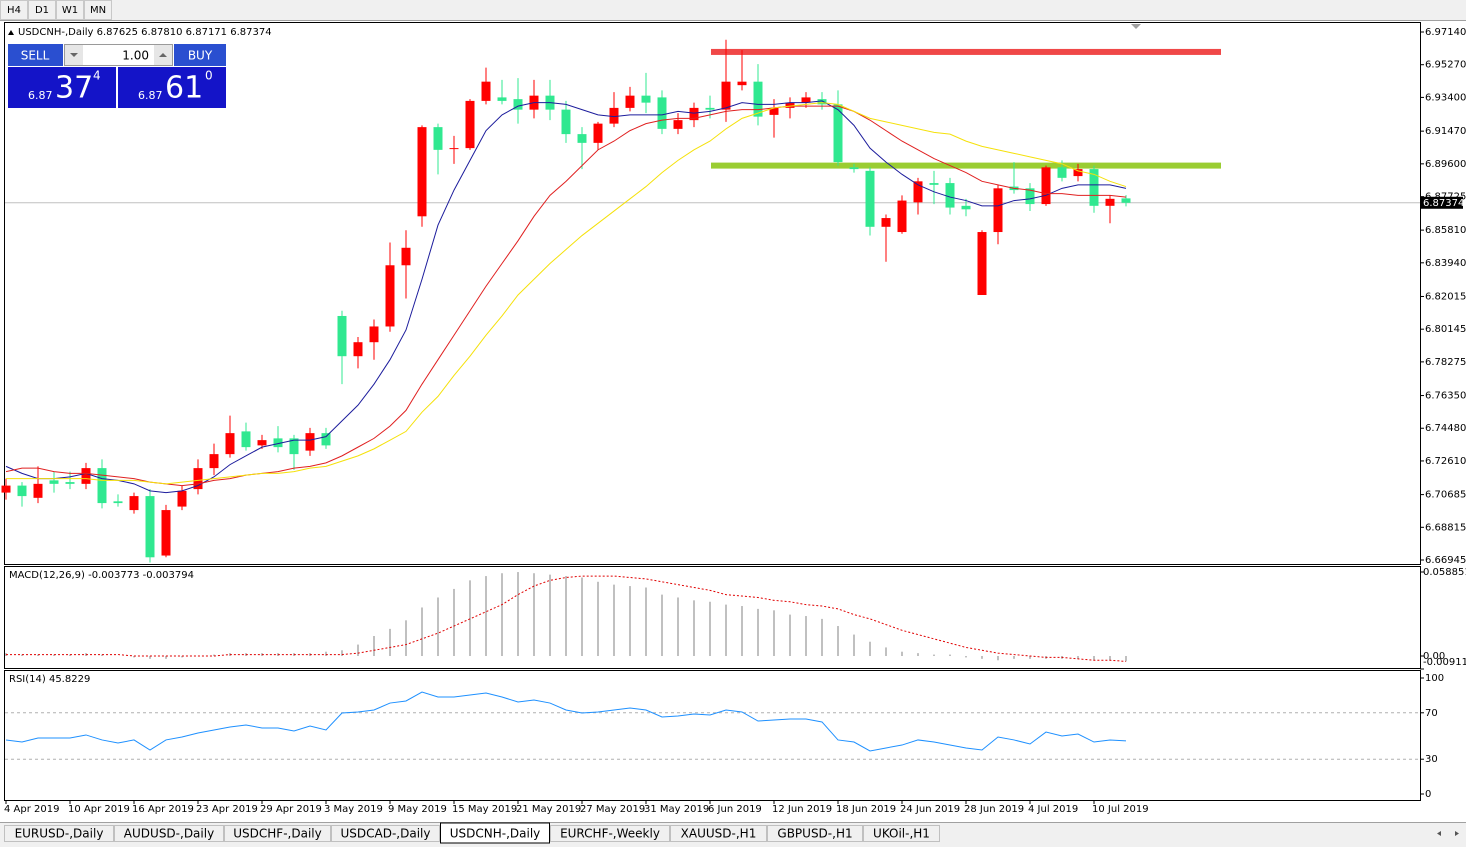 Image resolution: width=1466 pixels, height=847 pixels. Describe the element at coordinates (484, 809) in the screenshot. I see `x-tick-label: 15 May 2019` at that location.